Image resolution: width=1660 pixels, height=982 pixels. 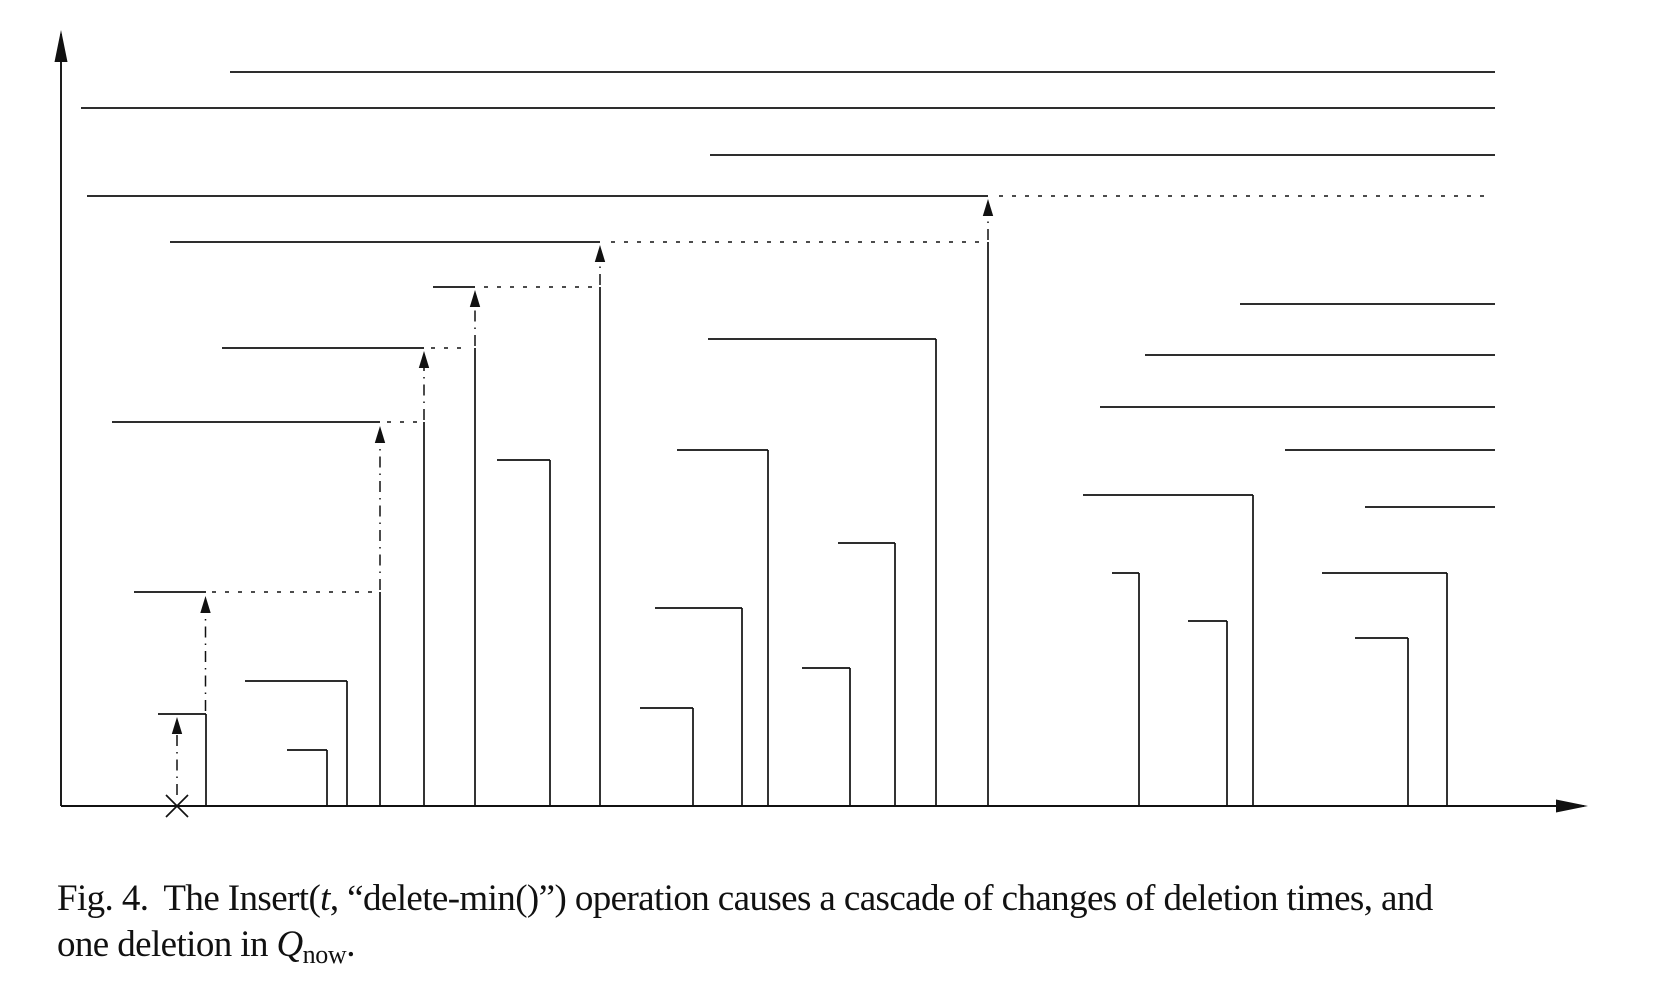 I want to click on cascade-item-3-change-arrow-head, so click(x=424, y=359).